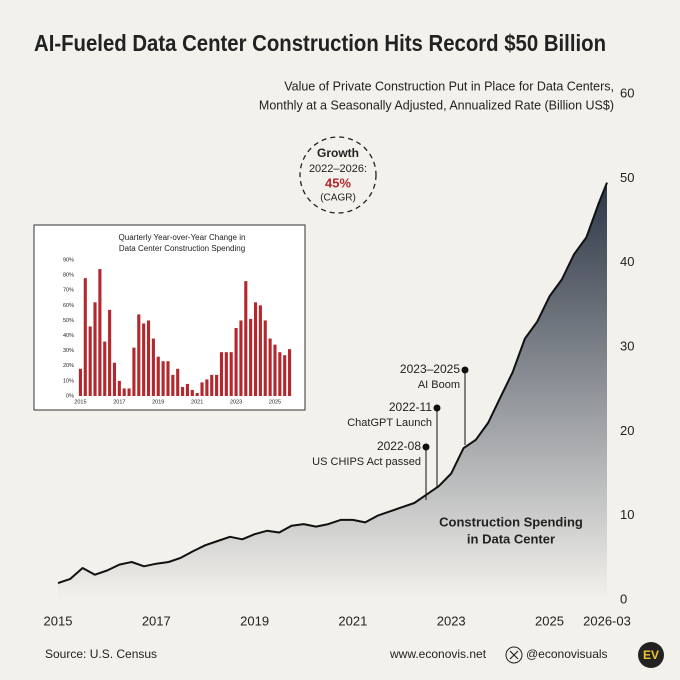 This screenshot has width=680, height=680. Describe the element at coordinates (627, 430) in the screenshot. I see `y-tick-label: 20` at that location.